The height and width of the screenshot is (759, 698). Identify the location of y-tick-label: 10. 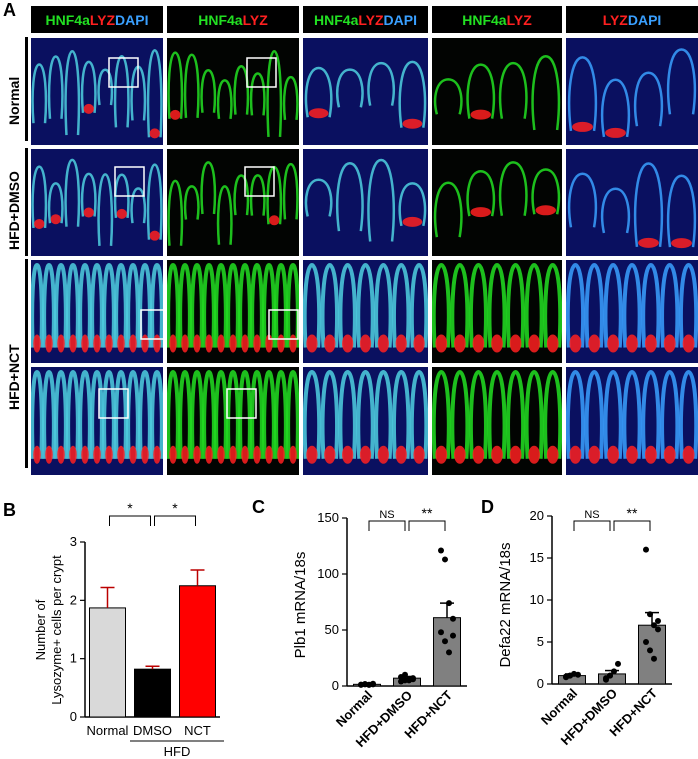
(537, 599).